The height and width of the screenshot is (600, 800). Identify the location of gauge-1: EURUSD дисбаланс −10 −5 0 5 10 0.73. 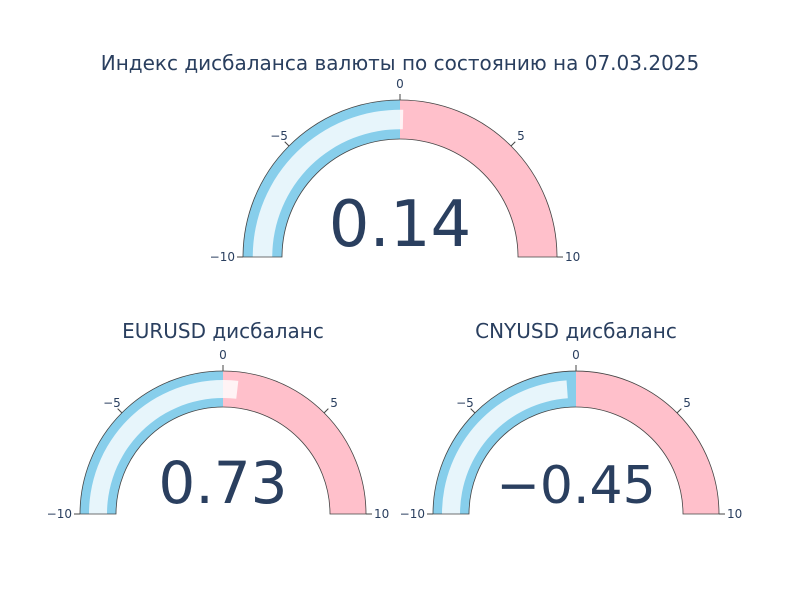
(218, 420).